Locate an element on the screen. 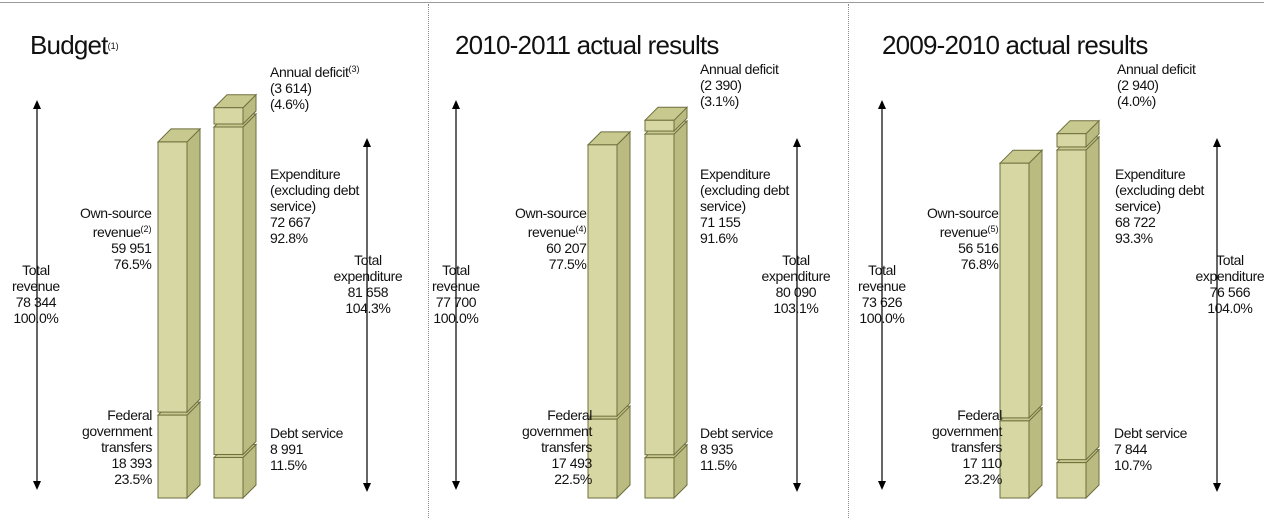  panel-title: 2010-2011 actual results is located at coordinates (587, 45).